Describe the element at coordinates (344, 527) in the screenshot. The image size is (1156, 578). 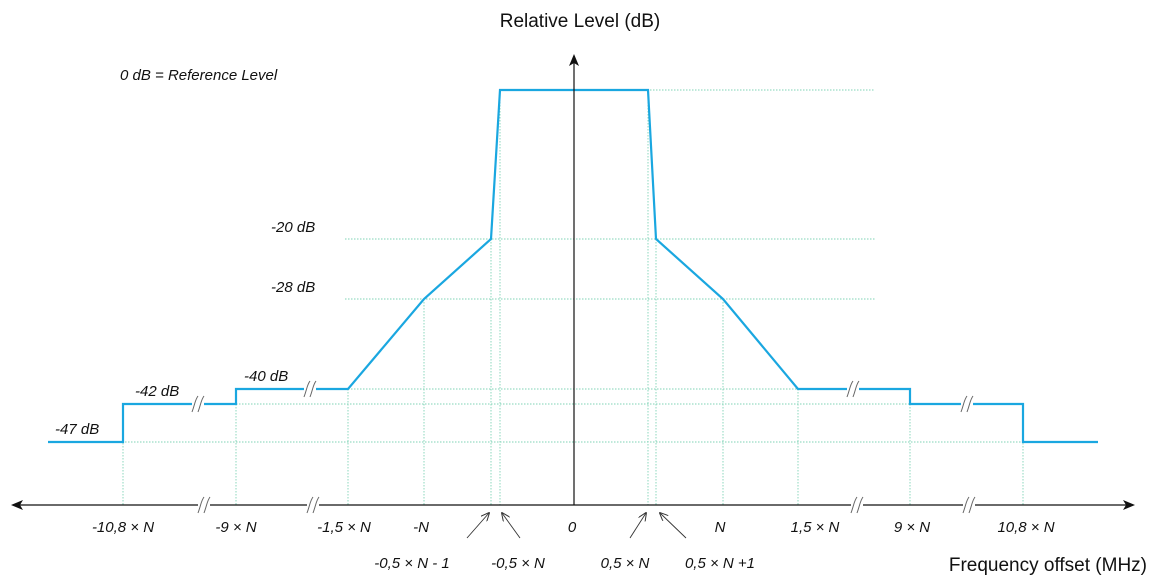
I see `x-tick-neg-1-5n: -1,5 × N` at that location.